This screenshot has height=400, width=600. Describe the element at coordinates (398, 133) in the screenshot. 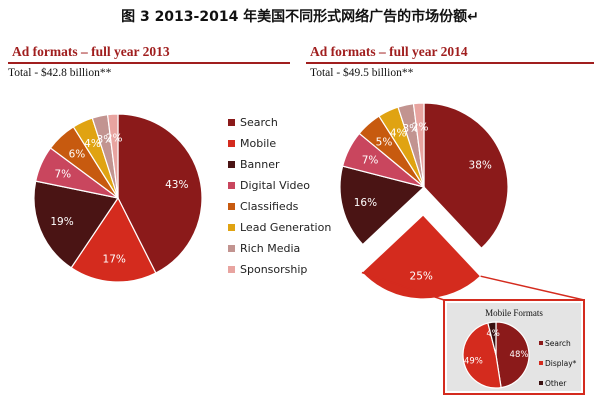

I see `pie-2014-label-lead-generation: 4%` at that location.